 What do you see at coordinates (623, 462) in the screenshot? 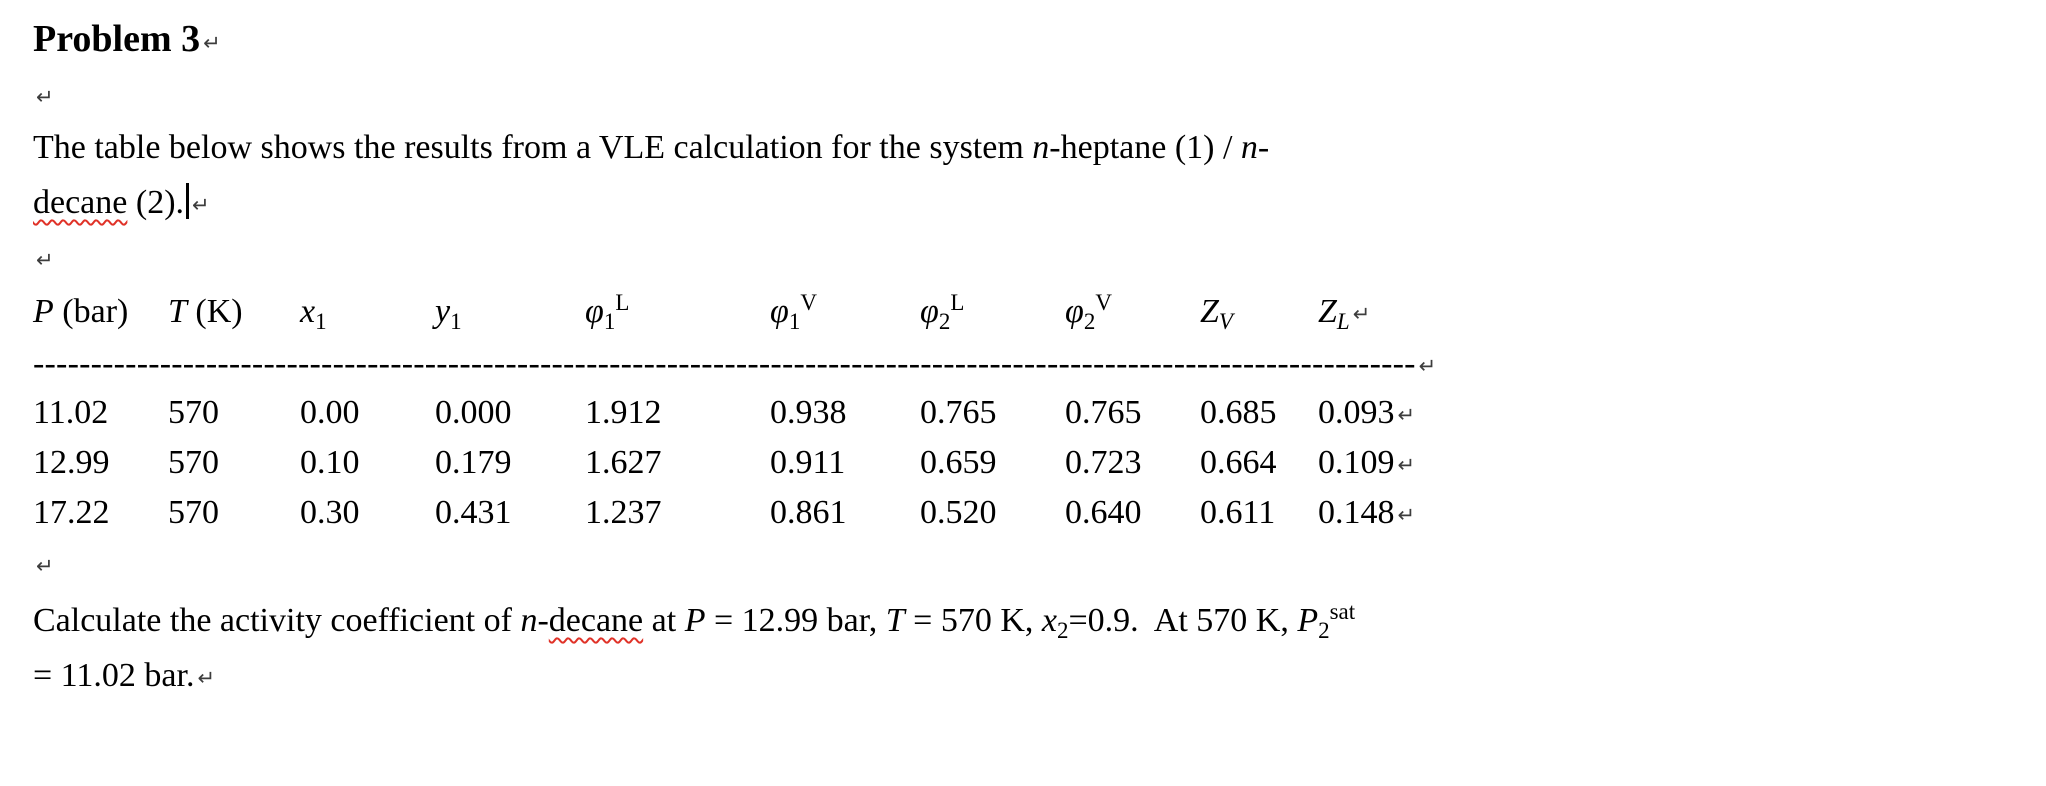
I see `cell-phi1l: 1.627` at bounding box center [623, 462].